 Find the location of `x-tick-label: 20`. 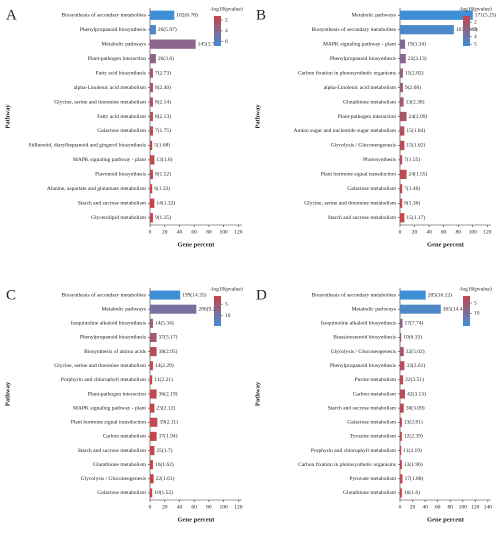

x-tick-label: 20 is located at coordinates (165, 507).